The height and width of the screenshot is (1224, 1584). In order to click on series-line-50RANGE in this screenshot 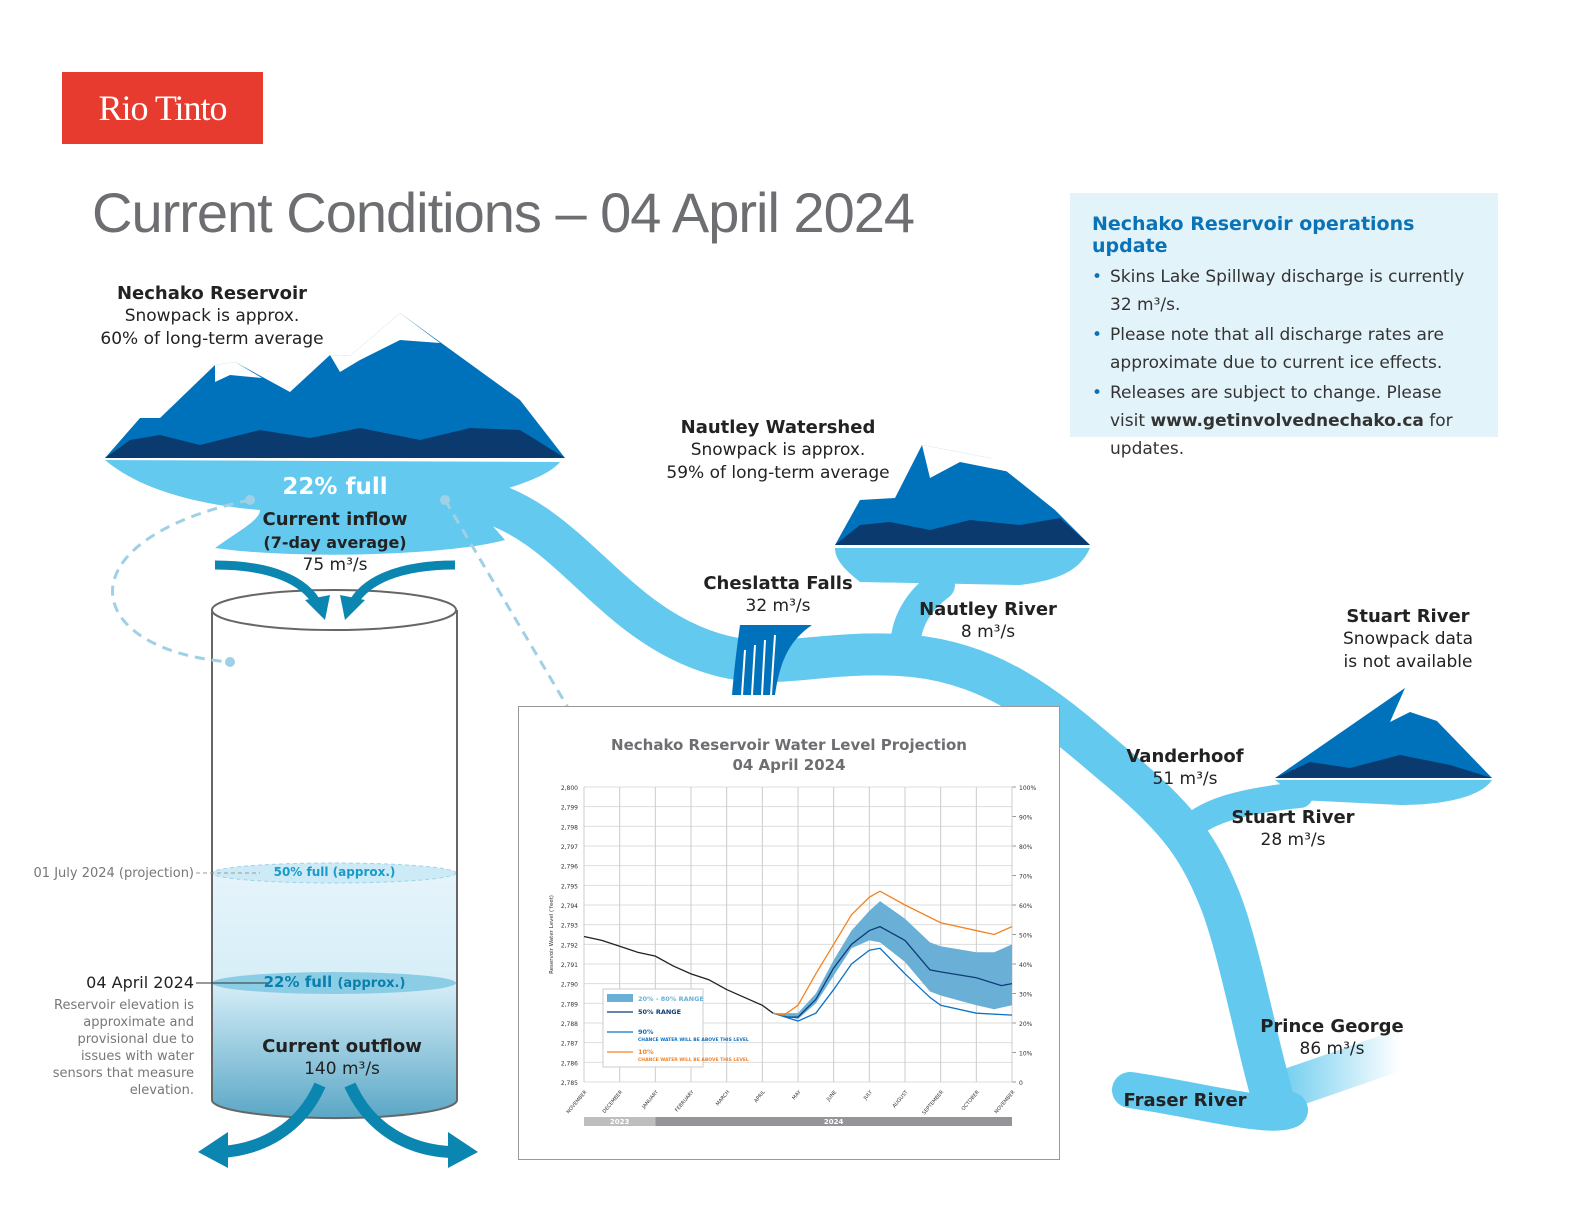, I will do `click(892, 971)`.